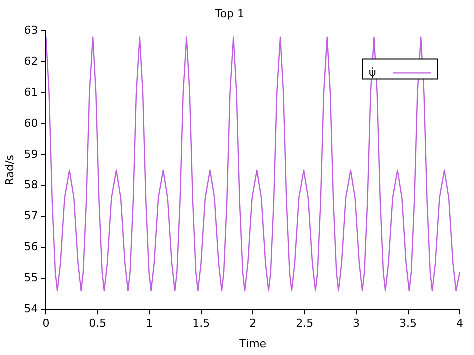  What do you see at coordinates (31, 31) in the screenshot?
I see `y-tick-label: 63` at bounding box center [31, 31].